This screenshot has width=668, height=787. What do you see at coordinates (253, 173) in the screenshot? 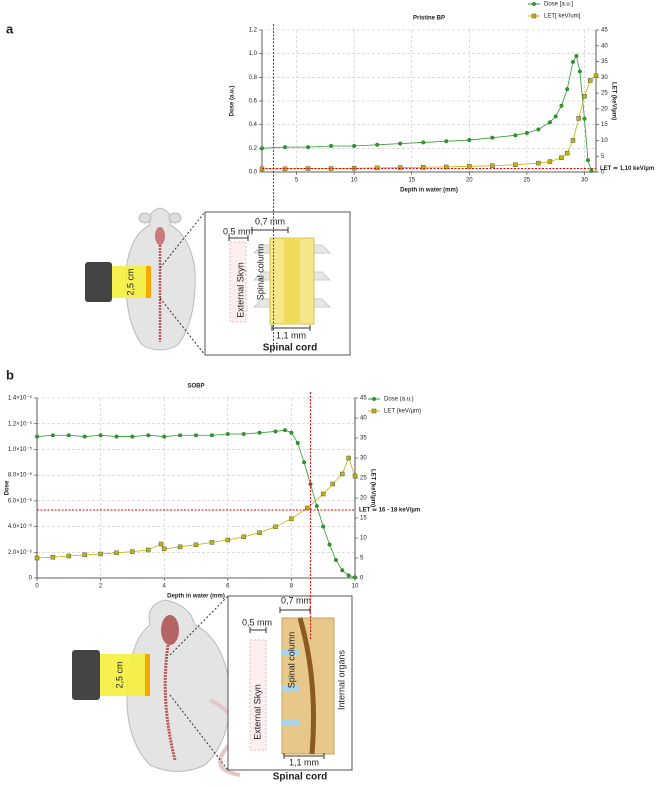
I see `y-tick-label: 0.0` at bounding box center [253, 173].